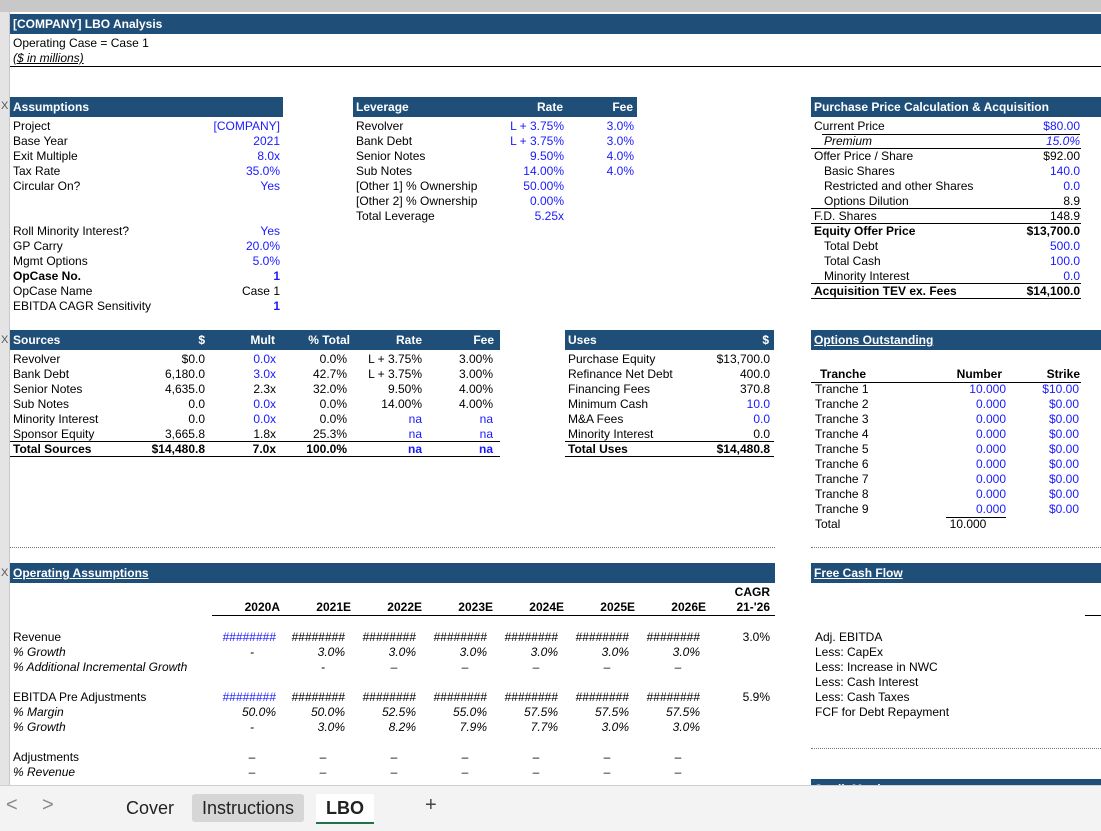 The height and width of the screenshot is (831, 1101). What do you see at coordinates (688, 607) in the screenshot?
I see `year-header: 2026E` at bounding box center [688, 607].